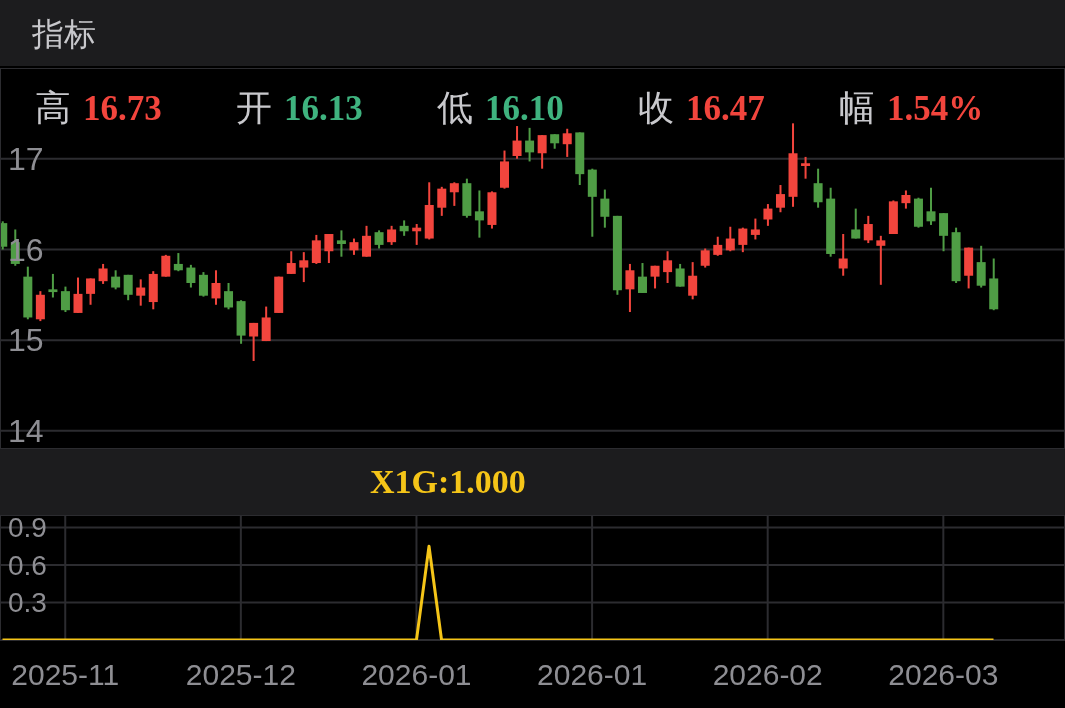 The height and width of the screenshot is (708, 1065). I want to click on annotation: 高 16.73, so click(98, 108).